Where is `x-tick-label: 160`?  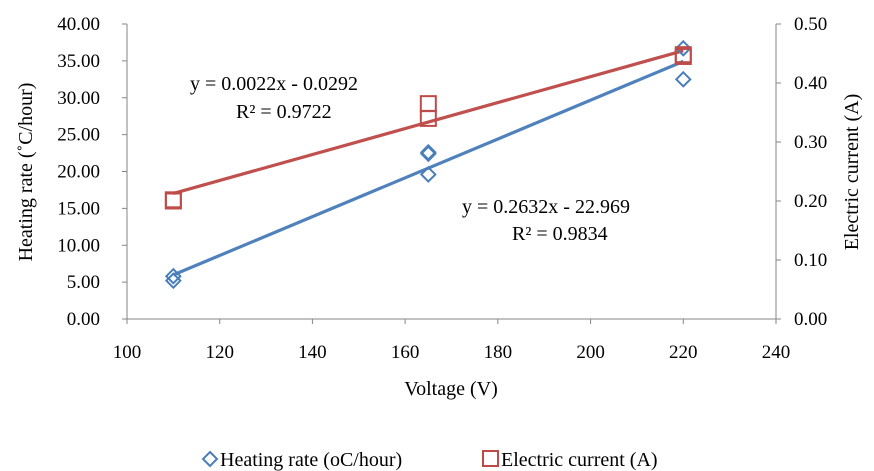
x-tick-label: 160 is located at coordinates (405, 352).